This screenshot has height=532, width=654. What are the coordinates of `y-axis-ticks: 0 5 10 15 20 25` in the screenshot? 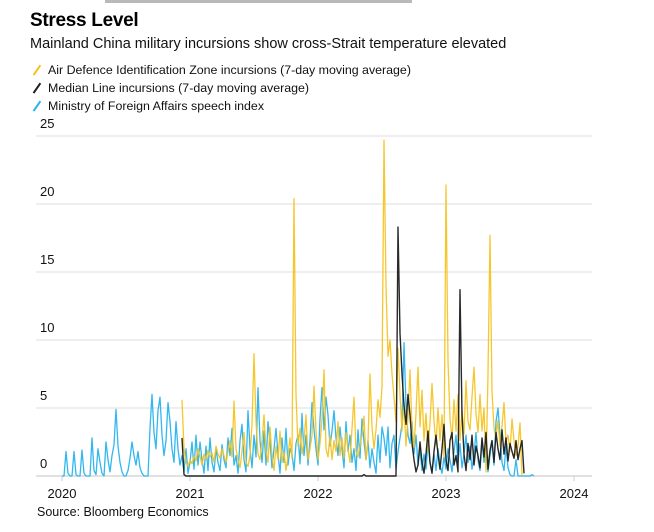 It's located at (47, 293).